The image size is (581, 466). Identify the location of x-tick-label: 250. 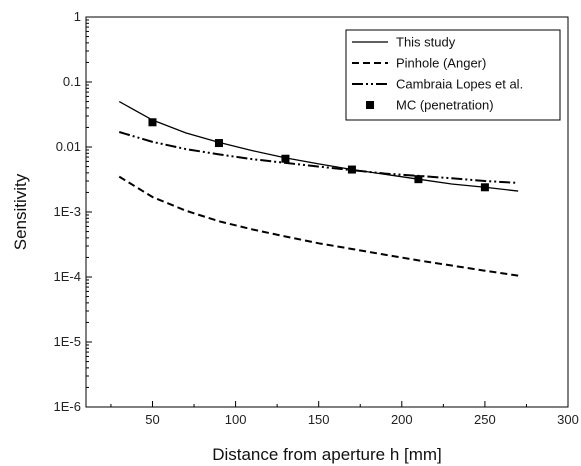
(485, 419).